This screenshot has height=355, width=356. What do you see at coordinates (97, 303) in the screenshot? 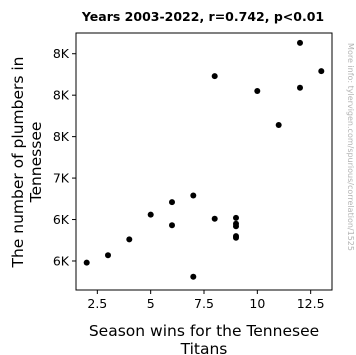
I see `x-tick-label: 2.5` at bounding box center [97, 303].